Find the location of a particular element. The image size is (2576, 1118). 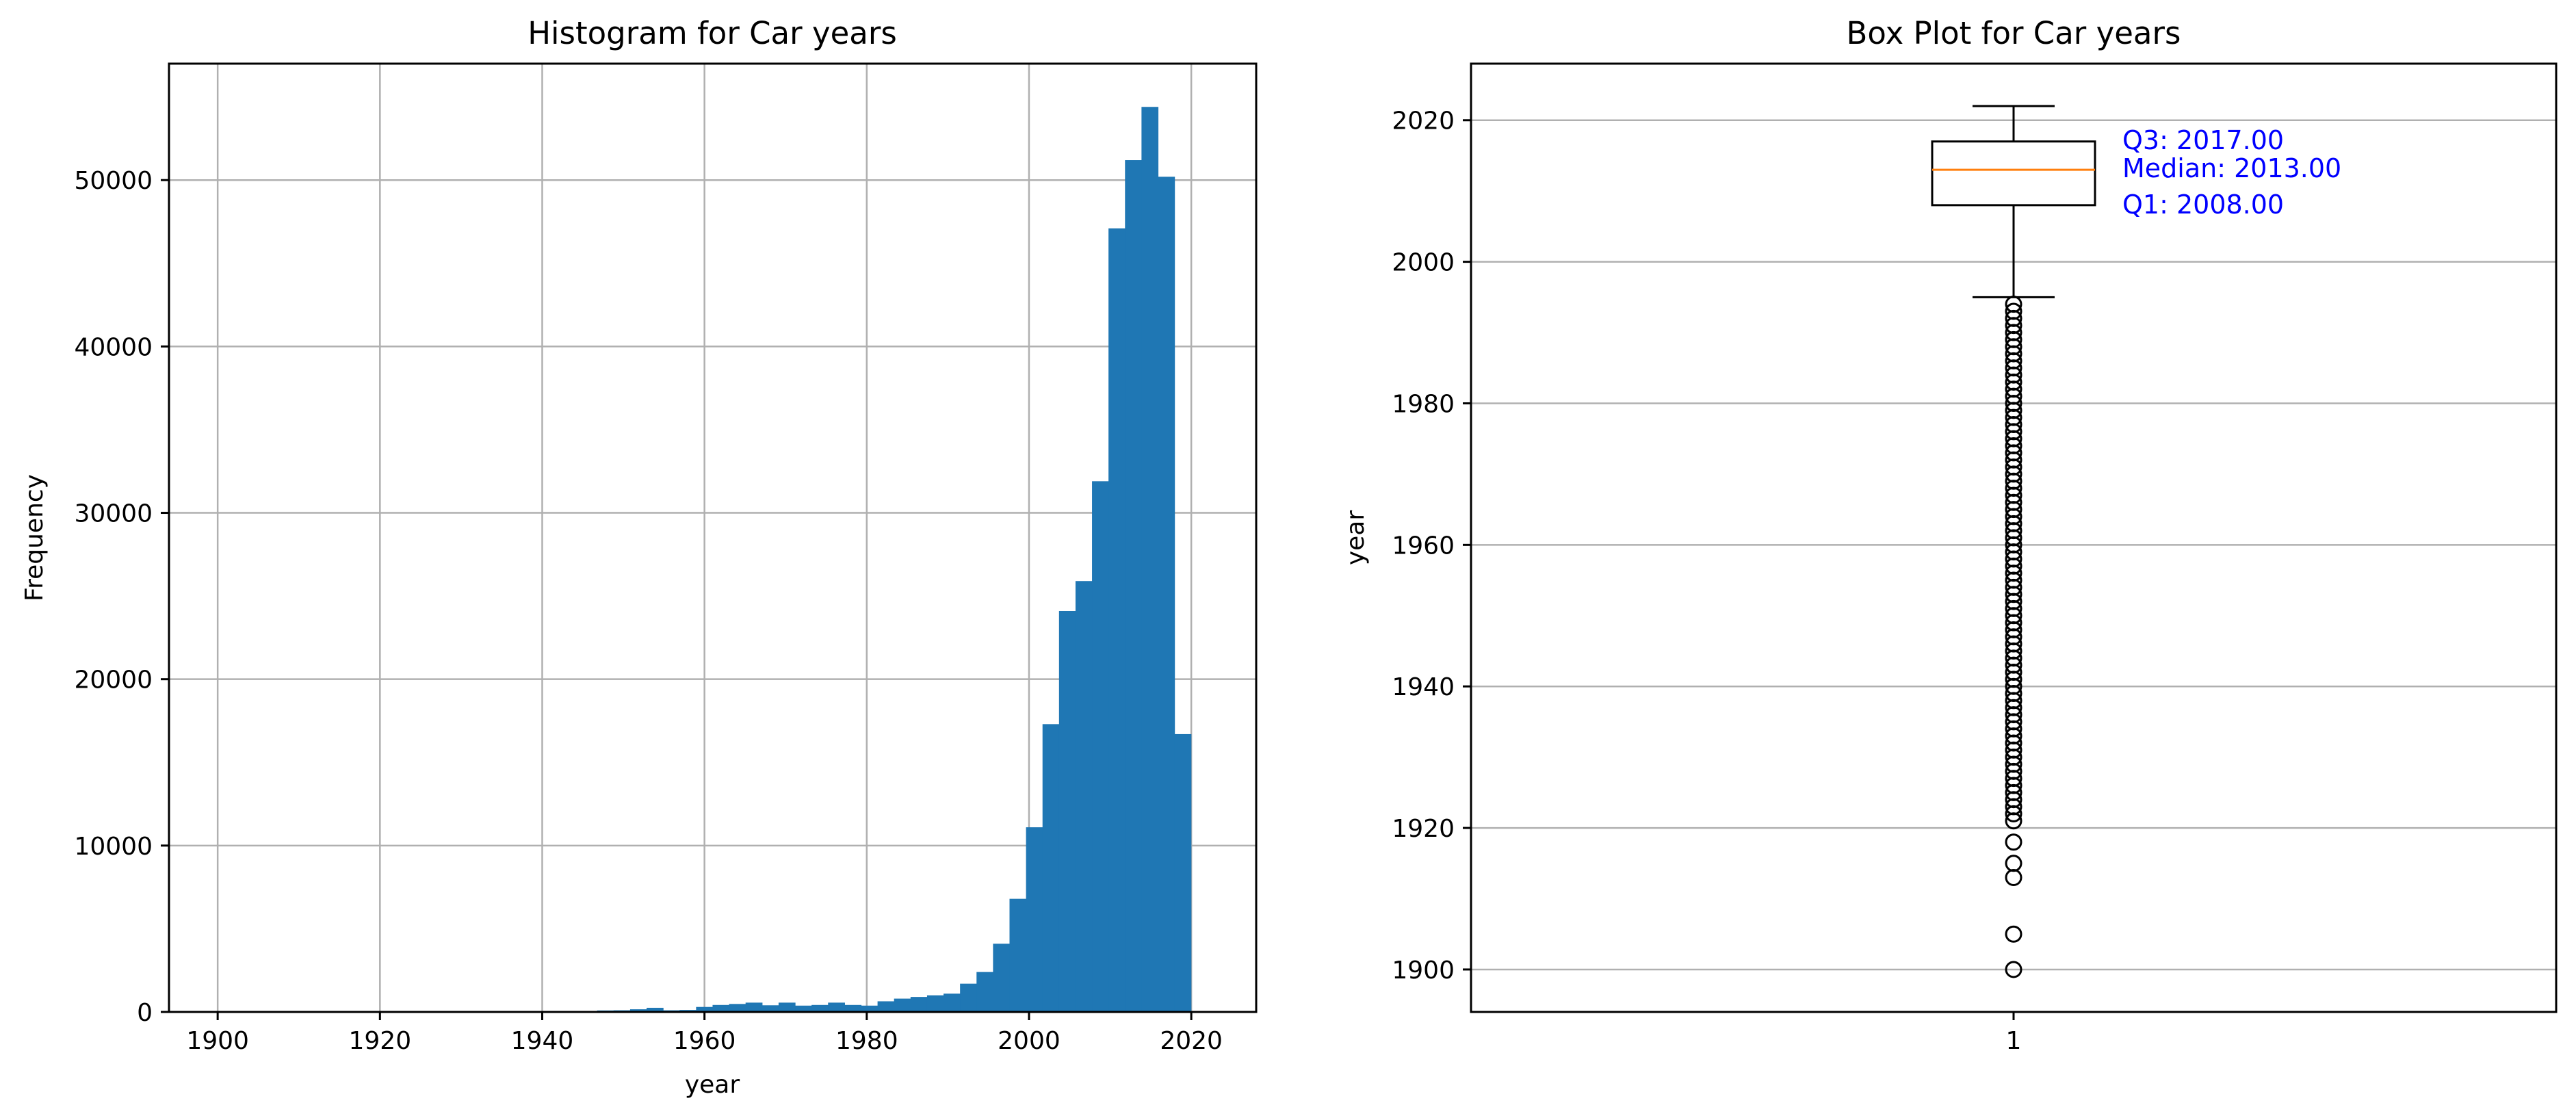

histogram-x-tick-label: 1960 is located at coordinates (705, 1041).